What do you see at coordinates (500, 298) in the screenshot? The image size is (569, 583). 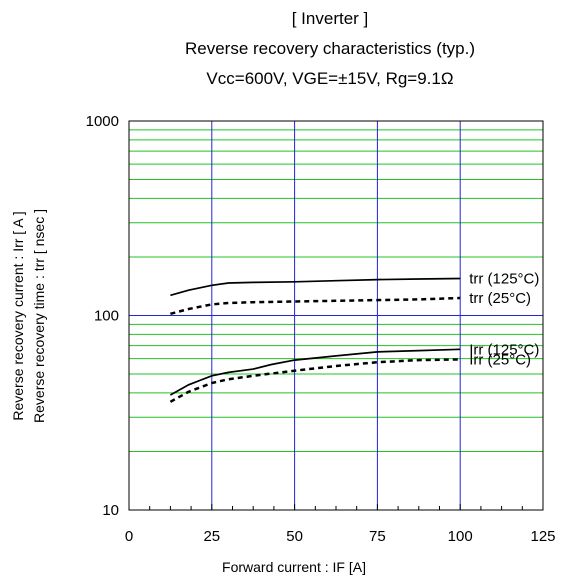 I see `series-label: trr (25°C)` at bounding box center [500, 298].